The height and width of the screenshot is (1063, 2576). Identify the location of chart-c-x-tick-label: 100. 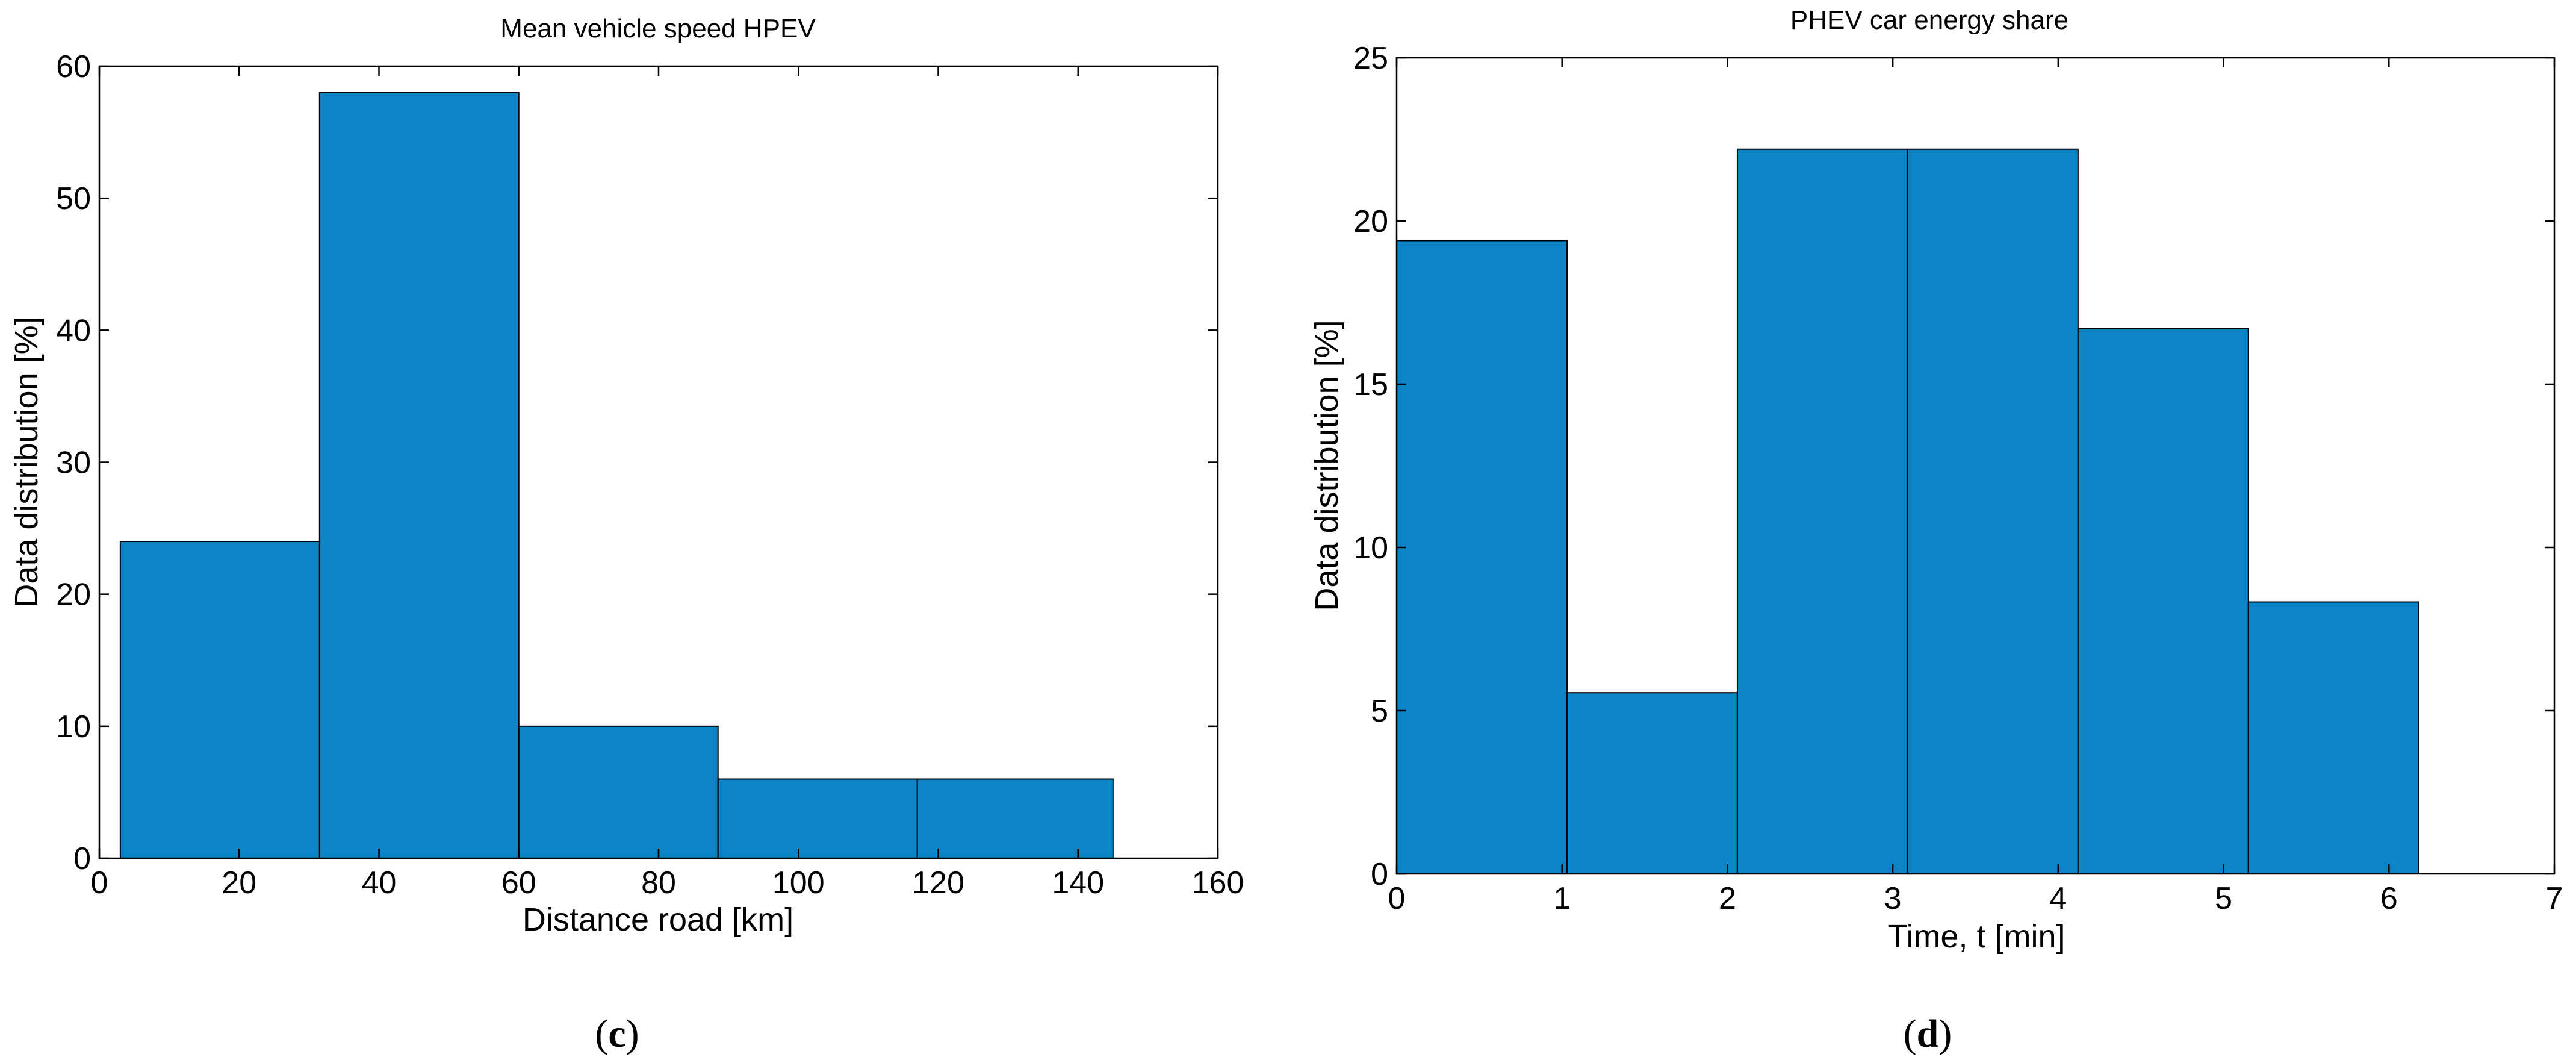
(798, 882).